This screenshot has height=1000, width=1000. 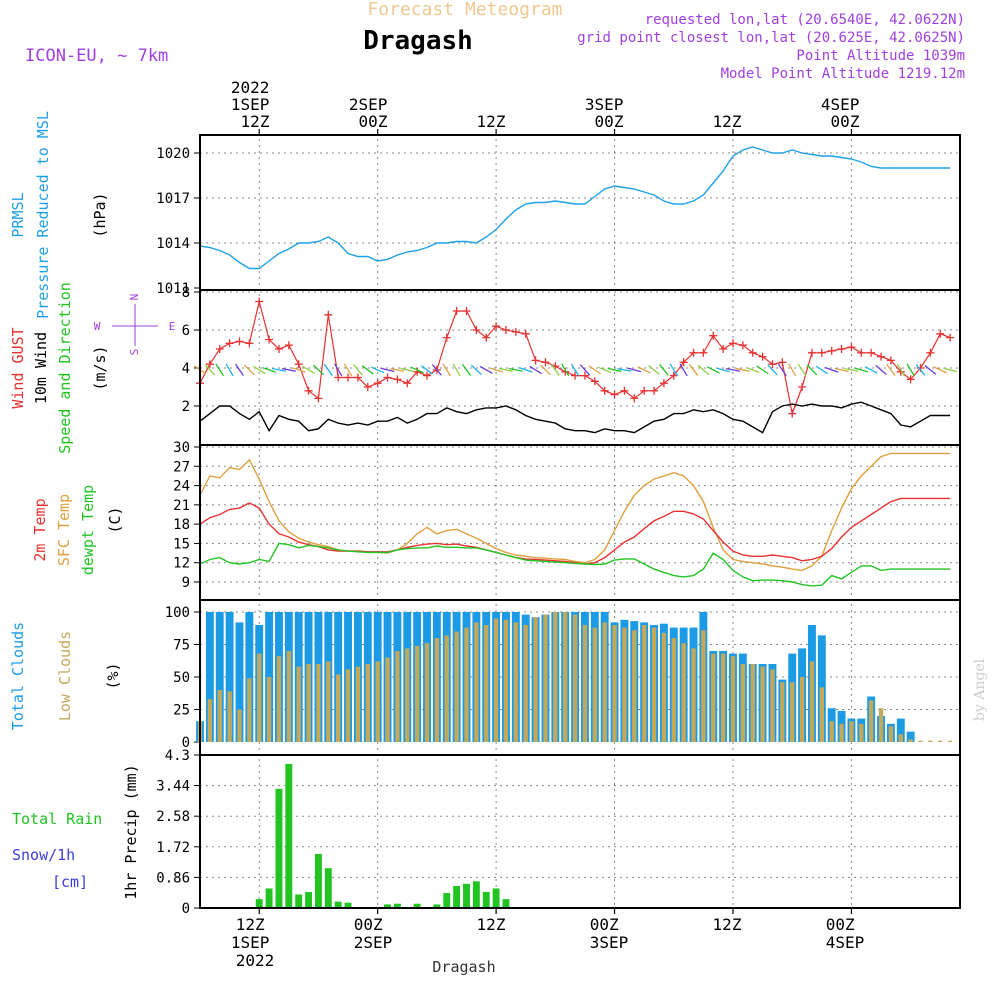 What do you see at coordinates (173, 787) in the screenshot?
I see `y-tick-label: 3.44` at bounding box center [173, 787].